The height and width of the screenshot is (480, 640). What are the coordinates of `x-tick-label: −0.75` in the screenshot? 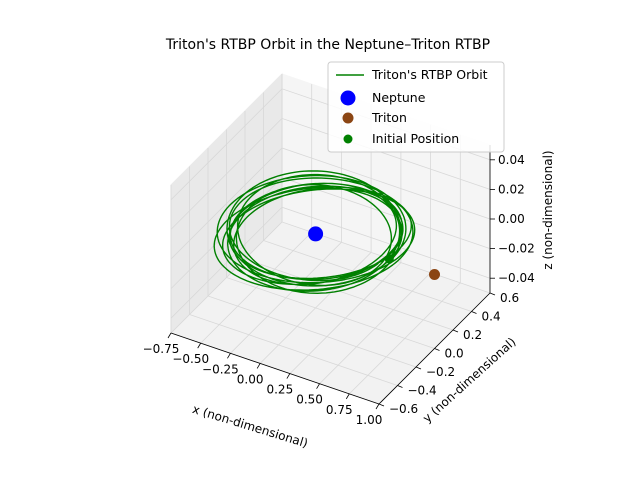 It's located at (161, 349).